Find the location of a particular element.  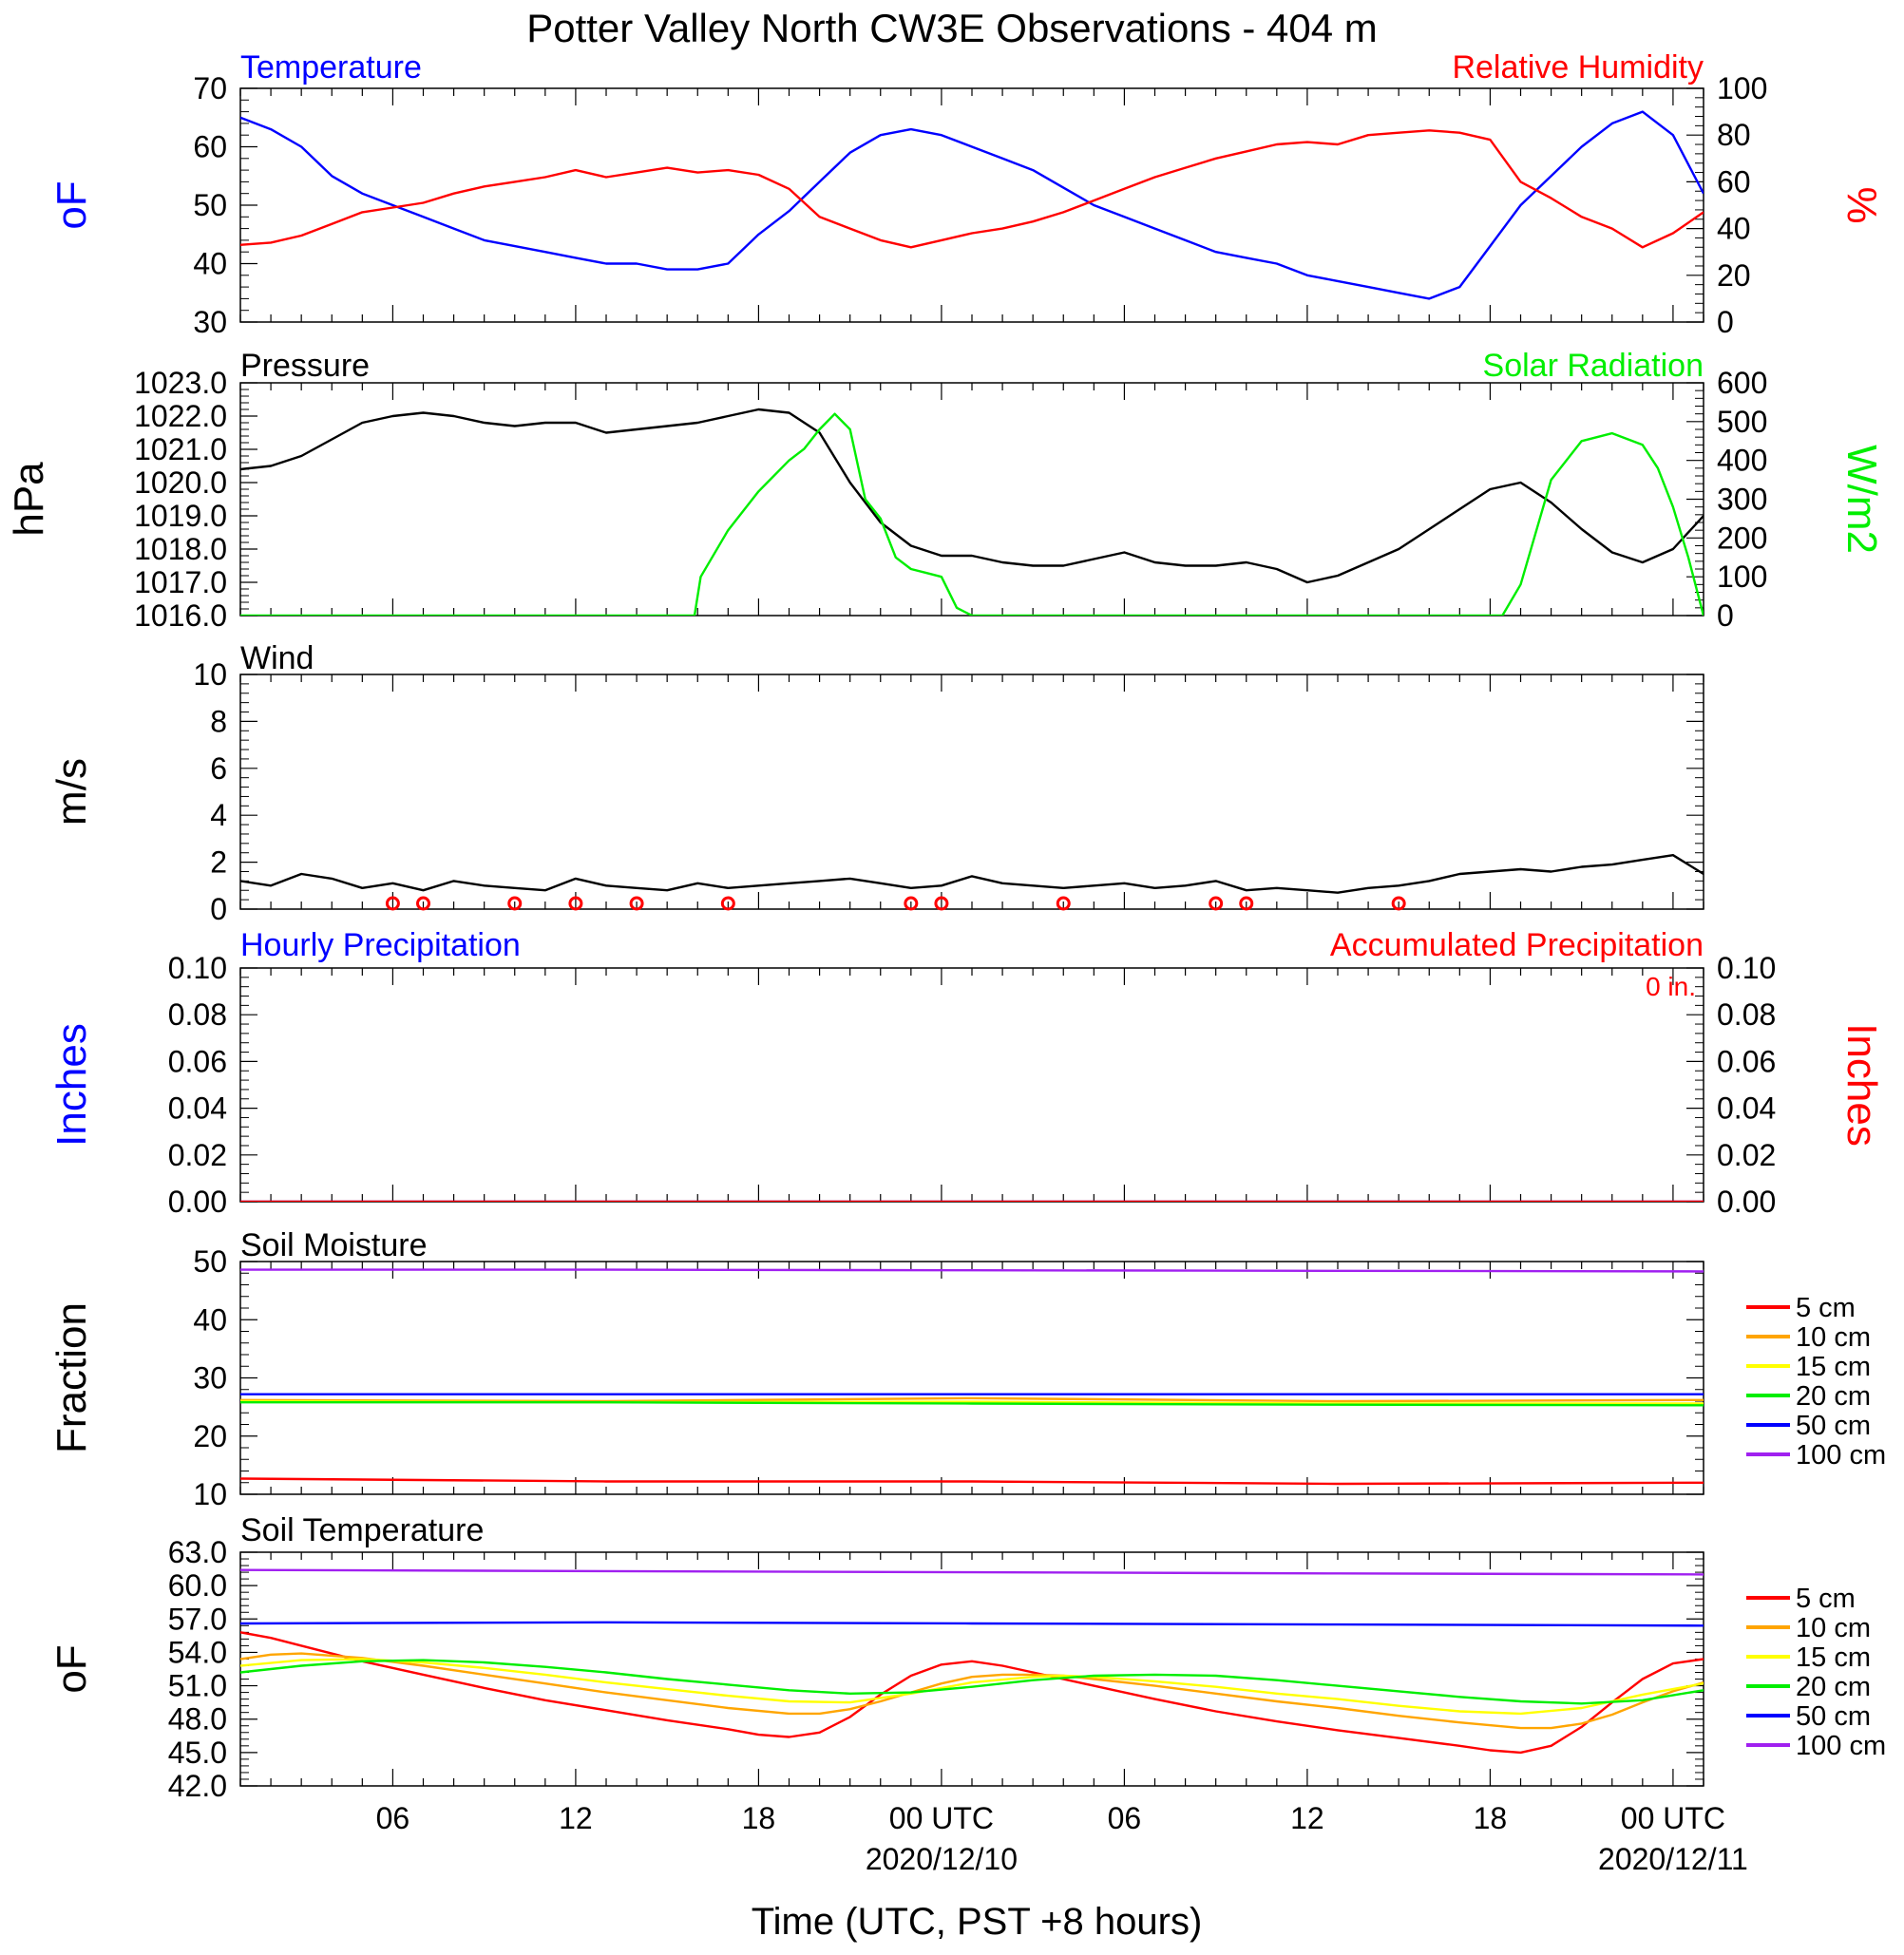

series-line-5-cm is located at coordinates (972, 1481).